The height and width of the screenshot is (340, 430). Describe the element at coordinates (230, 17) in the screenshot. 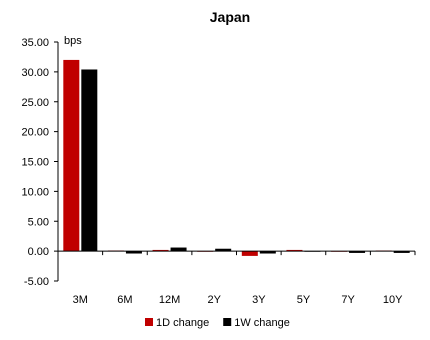

I see `chart-title: Japan` at that location.